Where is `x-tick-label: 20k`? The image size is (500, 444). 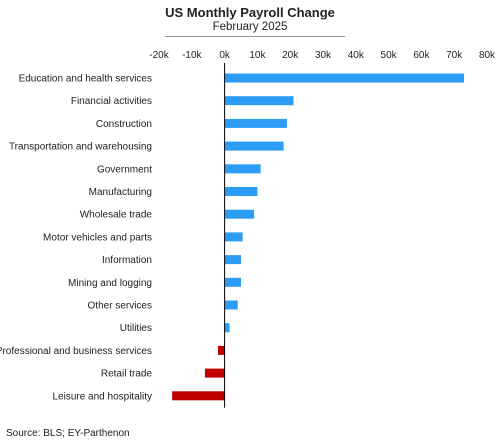
x-tick-label: 20k is located at coordinates (290, 55).